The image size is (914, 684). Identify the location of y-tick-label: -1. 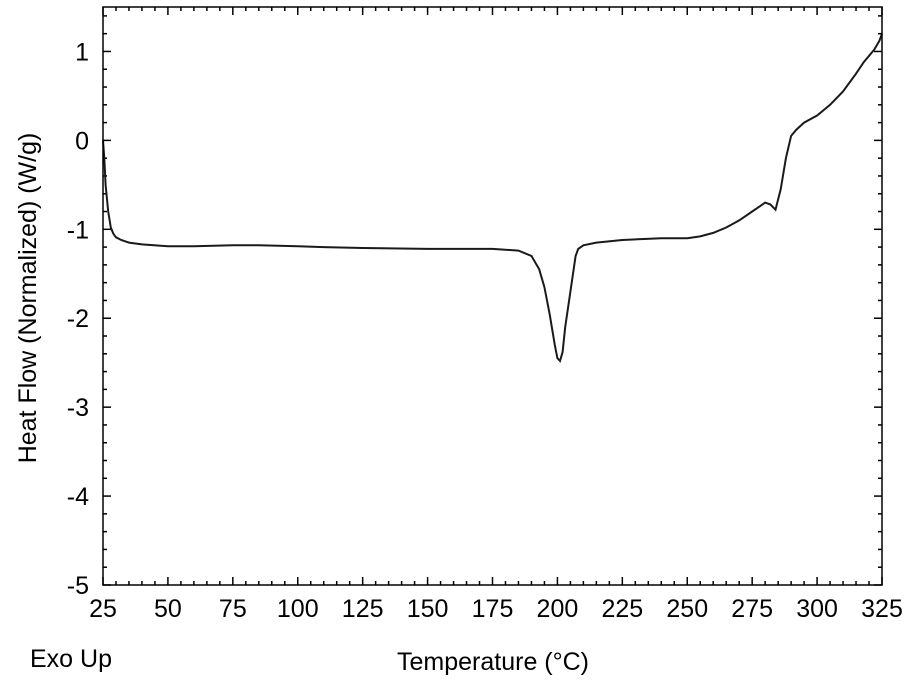
(78, 230).